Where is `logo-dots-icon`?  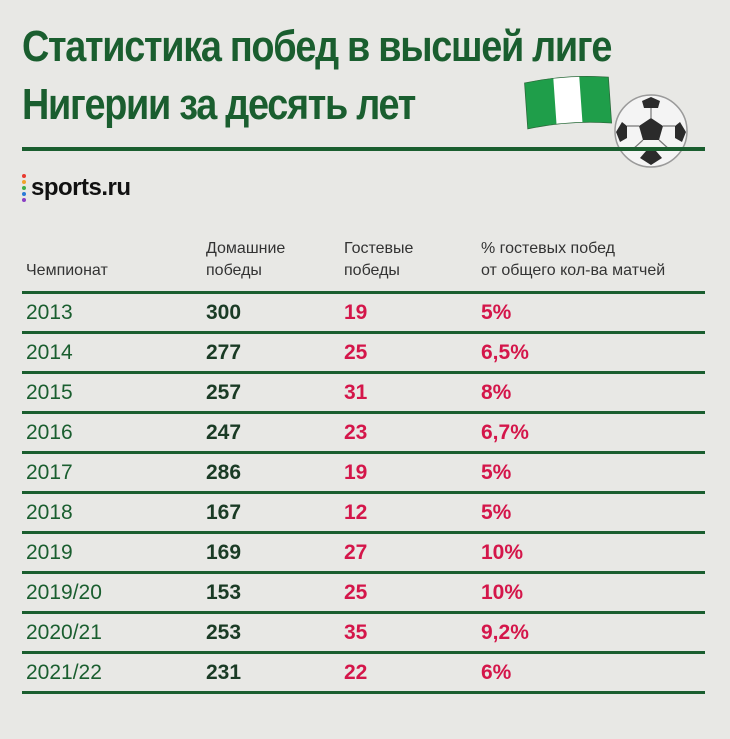
logo-dots-icon is located at coordinates (24, 188).